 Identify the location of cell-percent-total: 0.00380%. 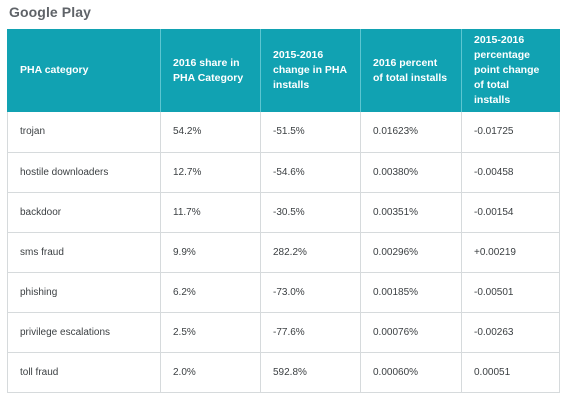
(411, 172).